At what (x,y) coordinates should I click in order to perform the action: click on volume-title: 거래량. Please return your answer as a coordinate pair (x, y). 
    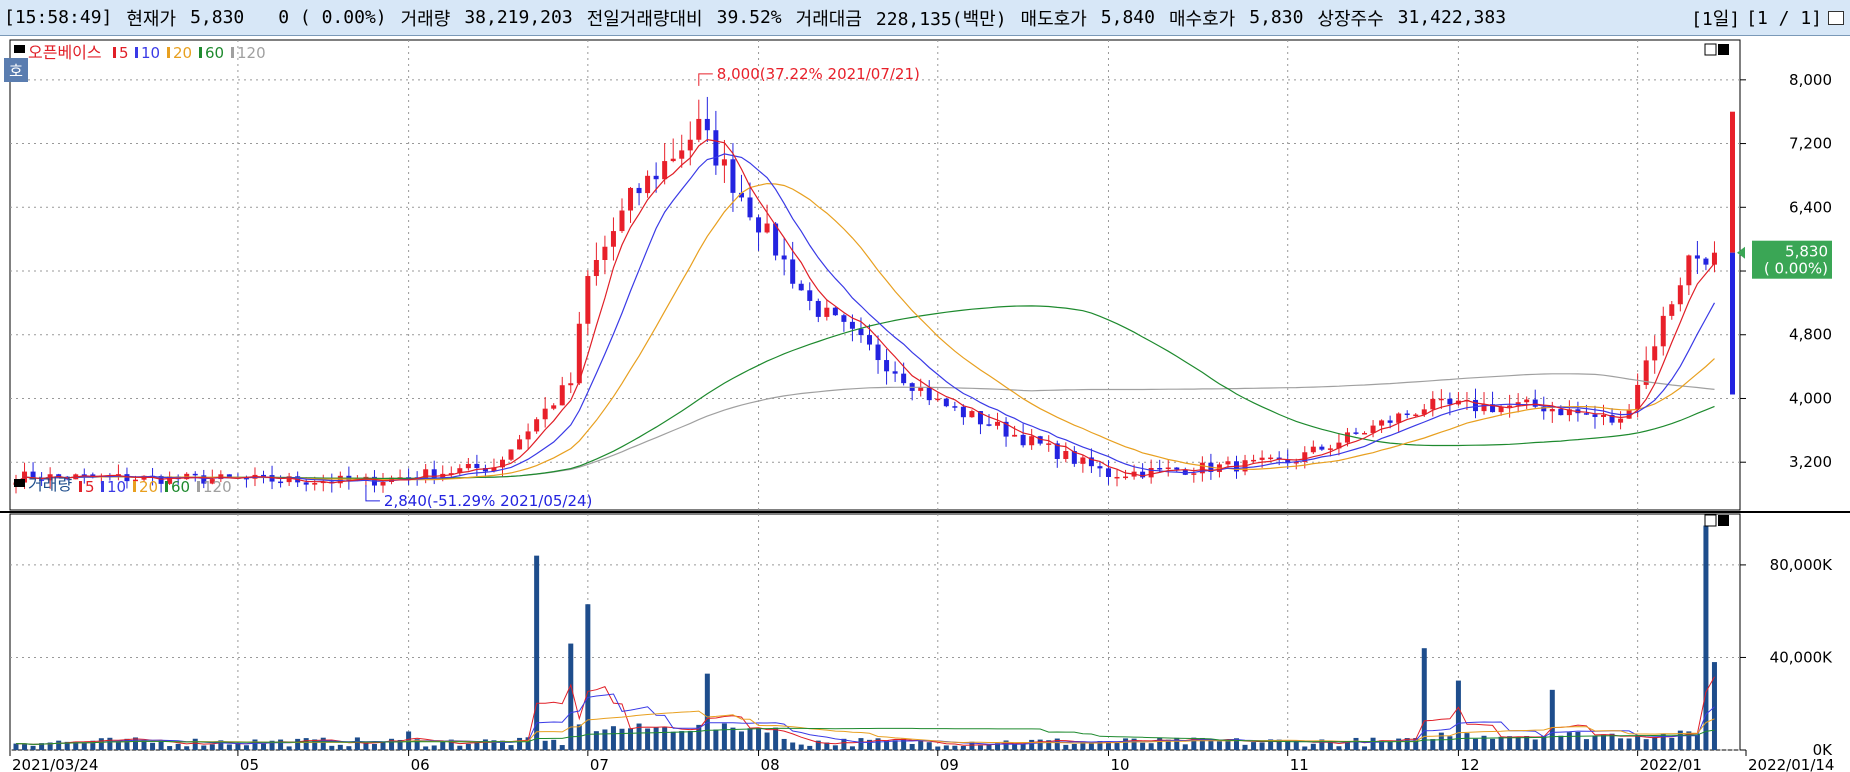
    Looking at the image, I should click on (50, 484).